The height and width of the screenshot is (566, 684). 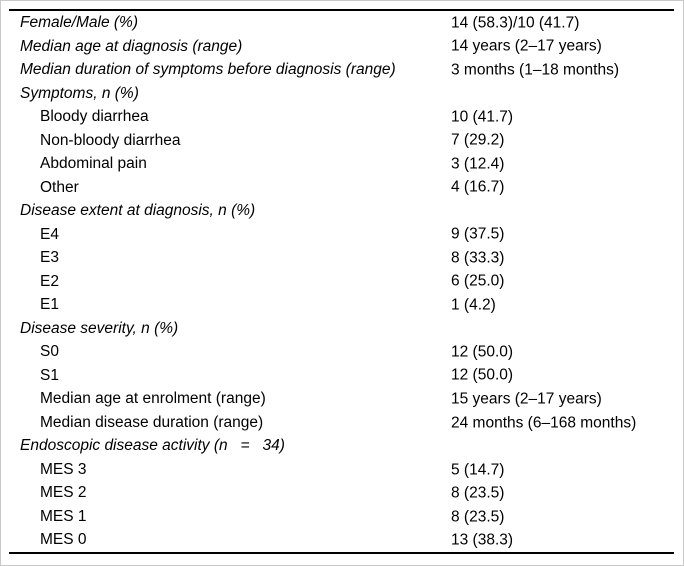 What do you see at coordinates (544, 422) in the screenshot?
I see `row-value: 24 months (6–168 months)` at bounding box center [544, 422].